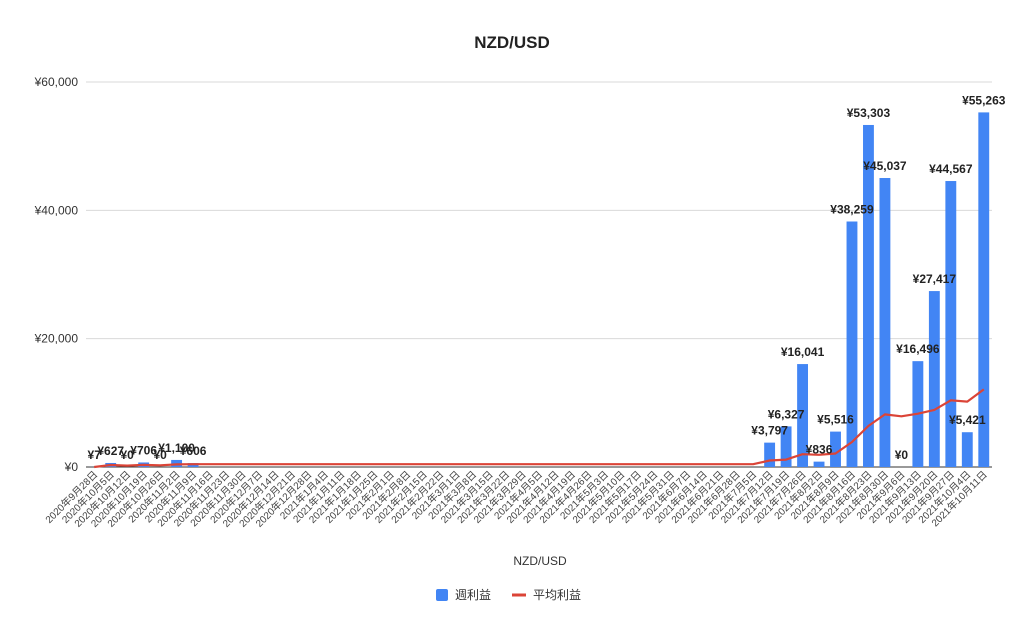  What do you see at coordinates (110, 451) in the screenshot?
I see `data-label: ¥627` at bounding box center [110, 451].